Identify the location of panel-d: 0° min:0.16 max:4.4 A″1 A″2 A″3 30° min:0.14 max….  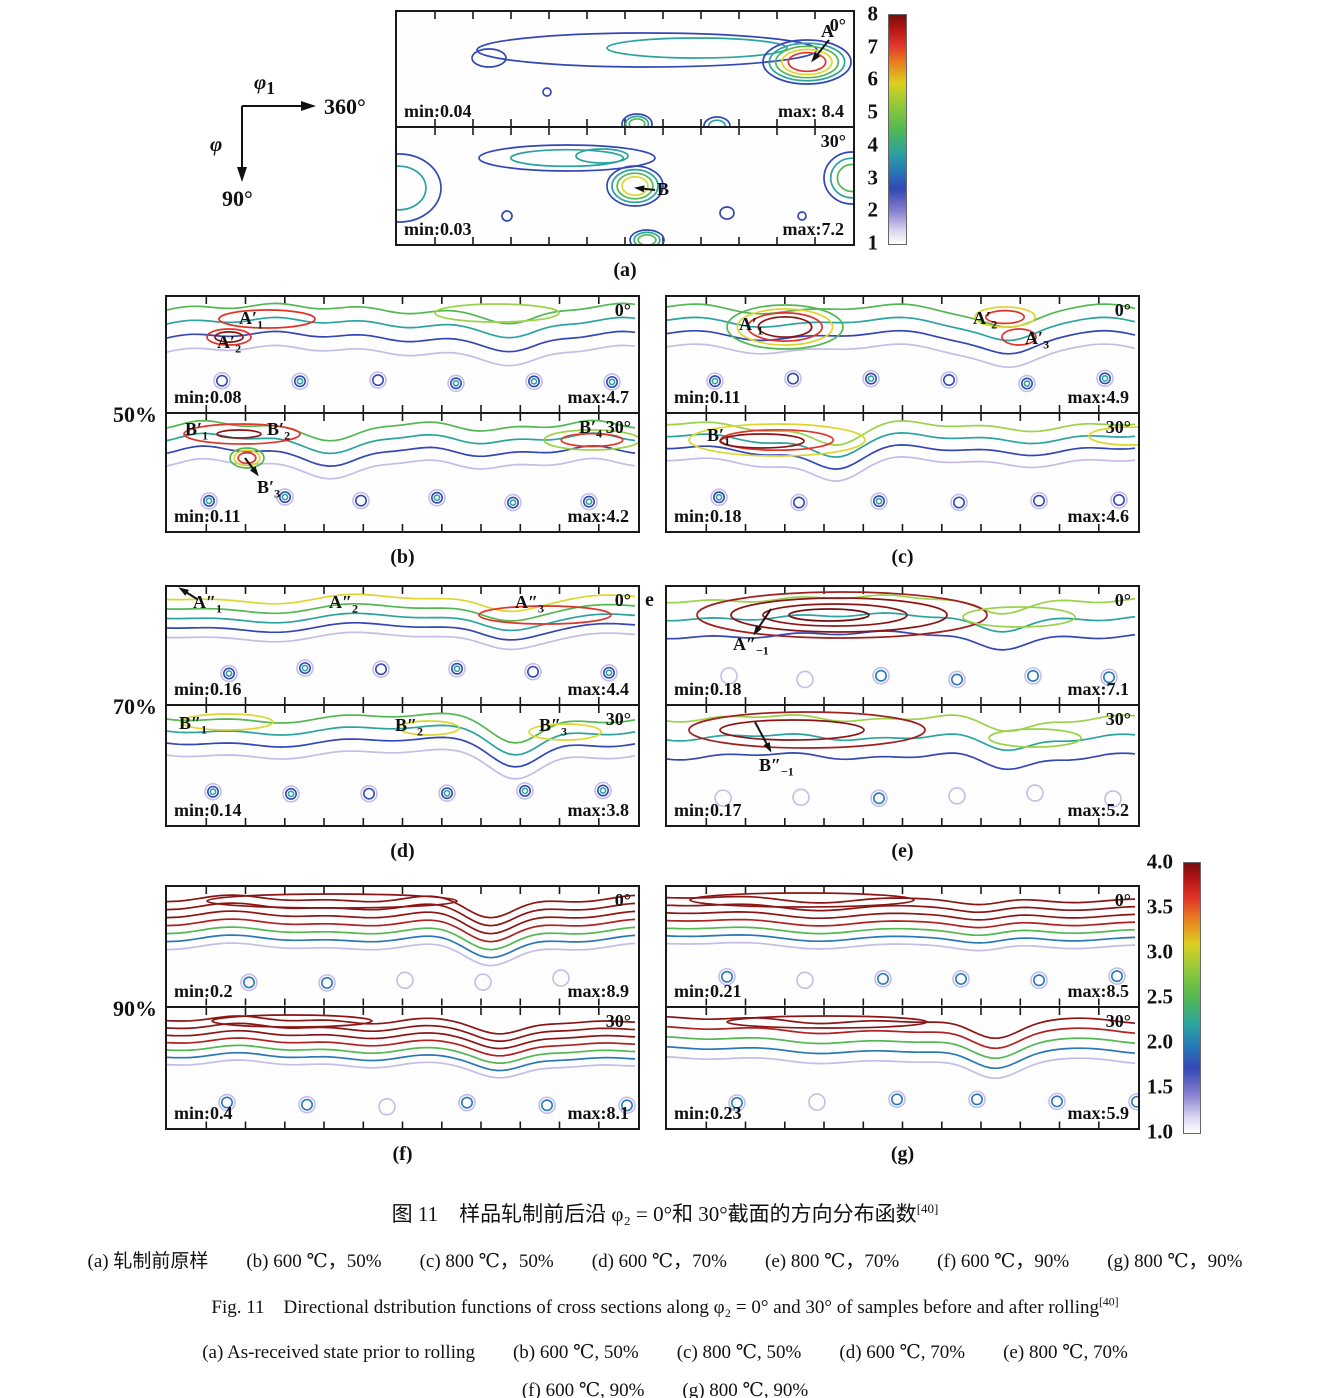
(402, 723).